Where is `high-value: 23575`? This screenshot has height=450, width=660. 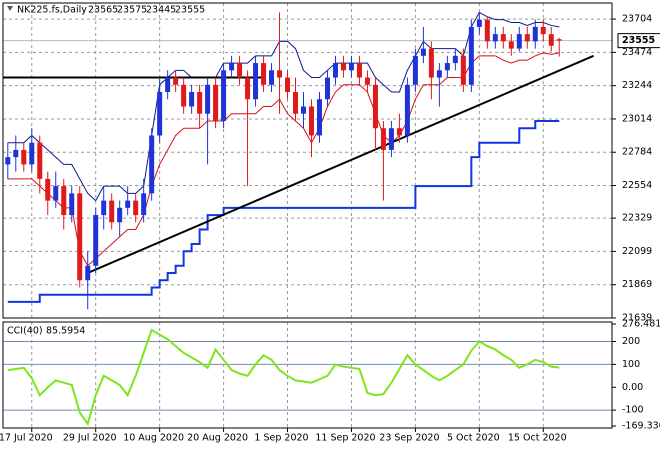 high-value: 23575 is located at coordinates (132, 10).